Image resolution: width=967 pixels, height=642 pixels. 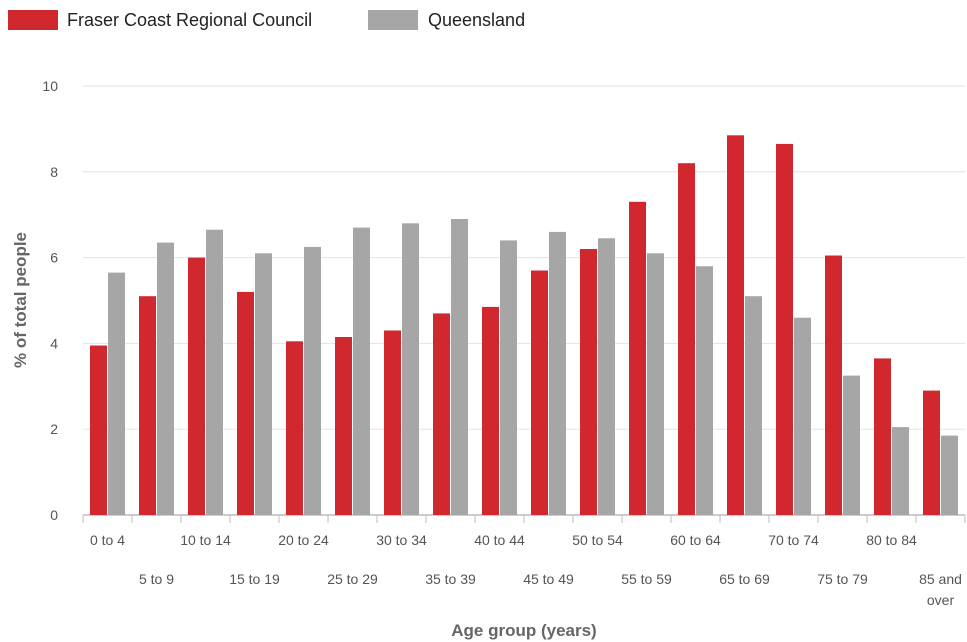 I want to click on y-tick-label: 4, so click(x=54, y=343).